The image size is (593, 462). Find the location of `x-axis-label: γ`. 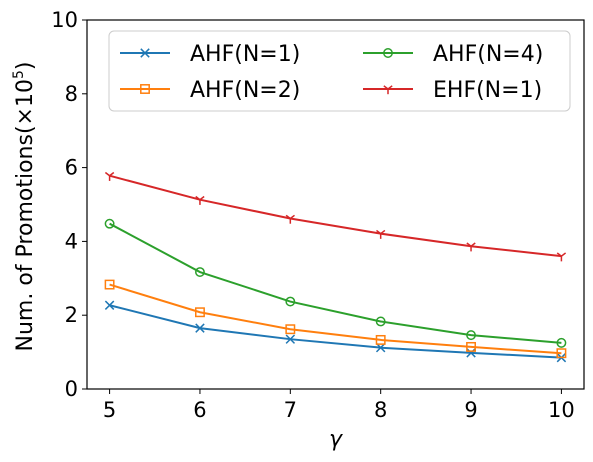

x-axis-label: γ is located at coordinates (336, 439).